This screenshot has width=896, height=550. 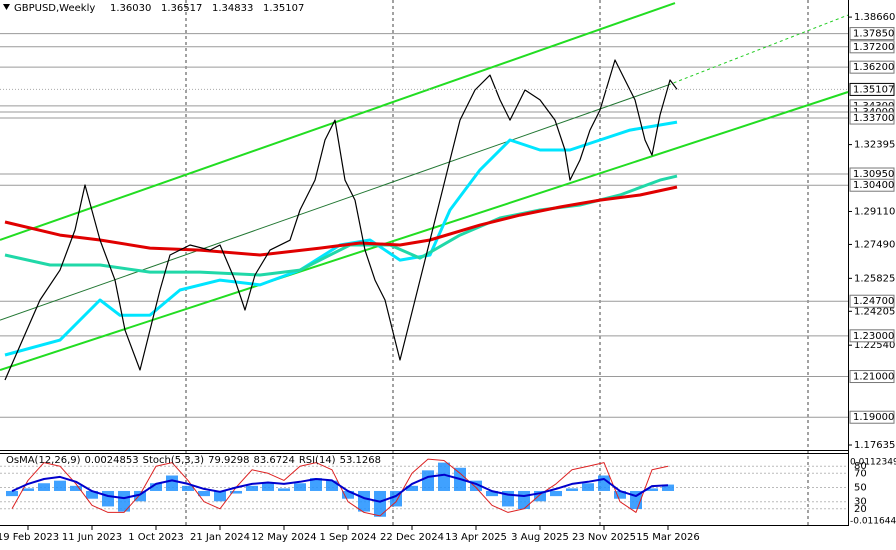 What do you see at coordinates (228, 460) in the screenshot?
I see `osc-header: 79.9298` at bounding box center [228, 460].